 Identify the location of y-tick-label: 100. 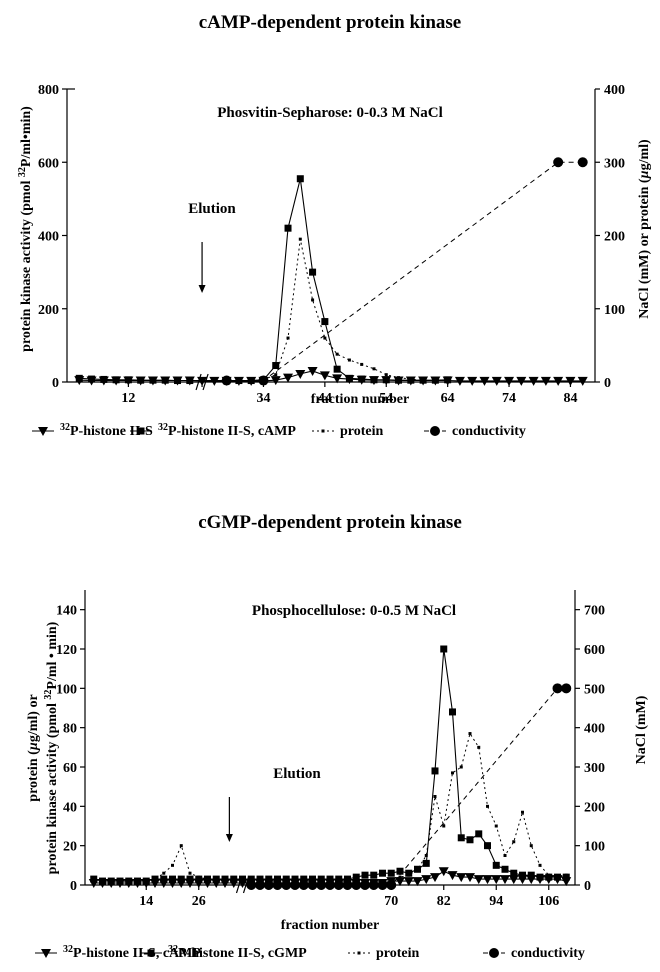
(66, 689).